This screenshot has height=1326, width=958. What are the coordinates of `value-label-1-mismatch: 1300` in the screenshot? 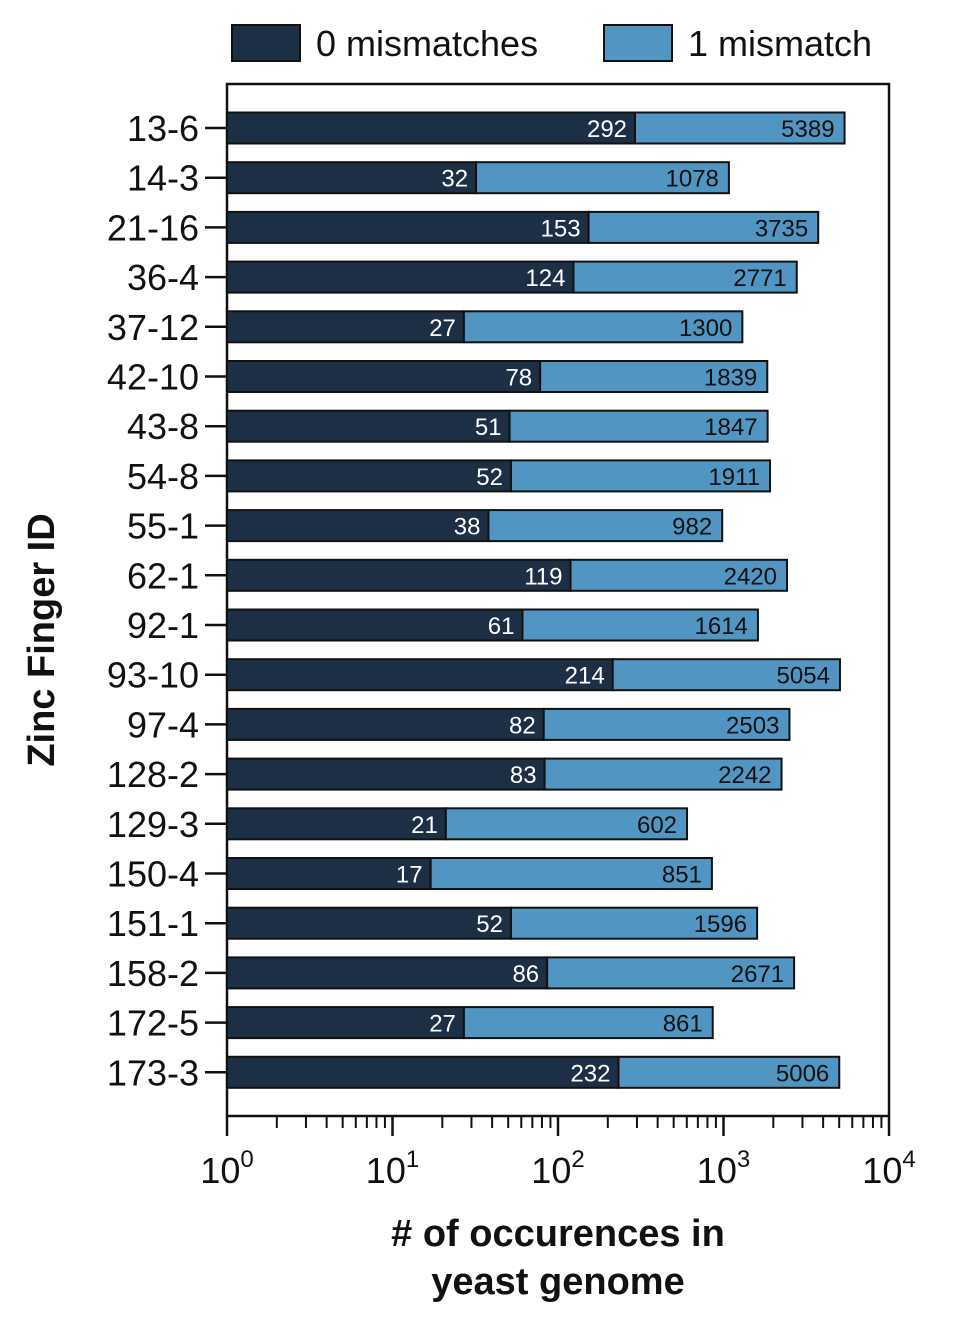 It's located at (705, 328).